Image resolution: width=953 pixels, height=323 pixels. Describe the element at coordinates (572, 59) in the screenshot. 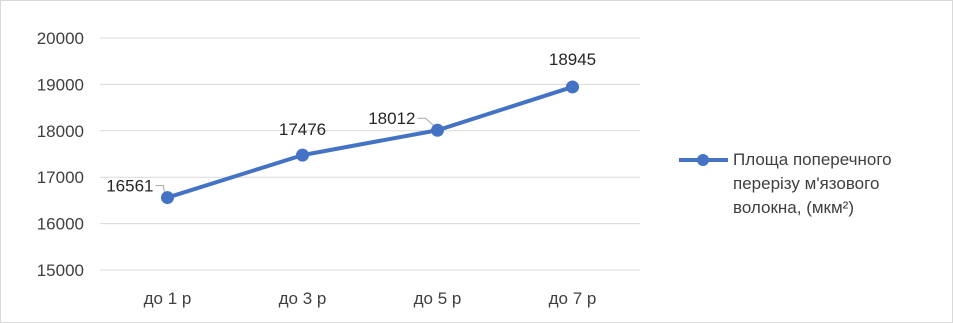

I see `data-label: 18945` at that location.